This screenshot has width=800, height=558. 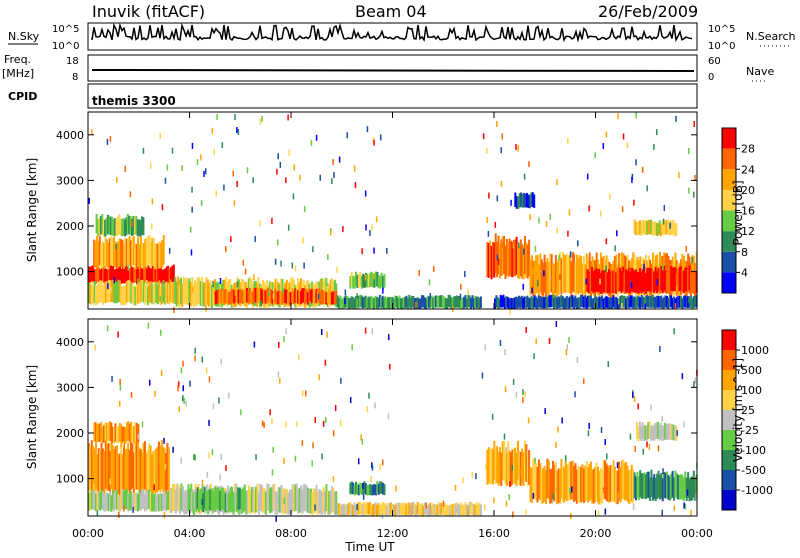 What do you see at coordinates (70, 387) in the screenshot?
I see `velocity-ytick-label-2: 3000` at bounding box center [70, 387].